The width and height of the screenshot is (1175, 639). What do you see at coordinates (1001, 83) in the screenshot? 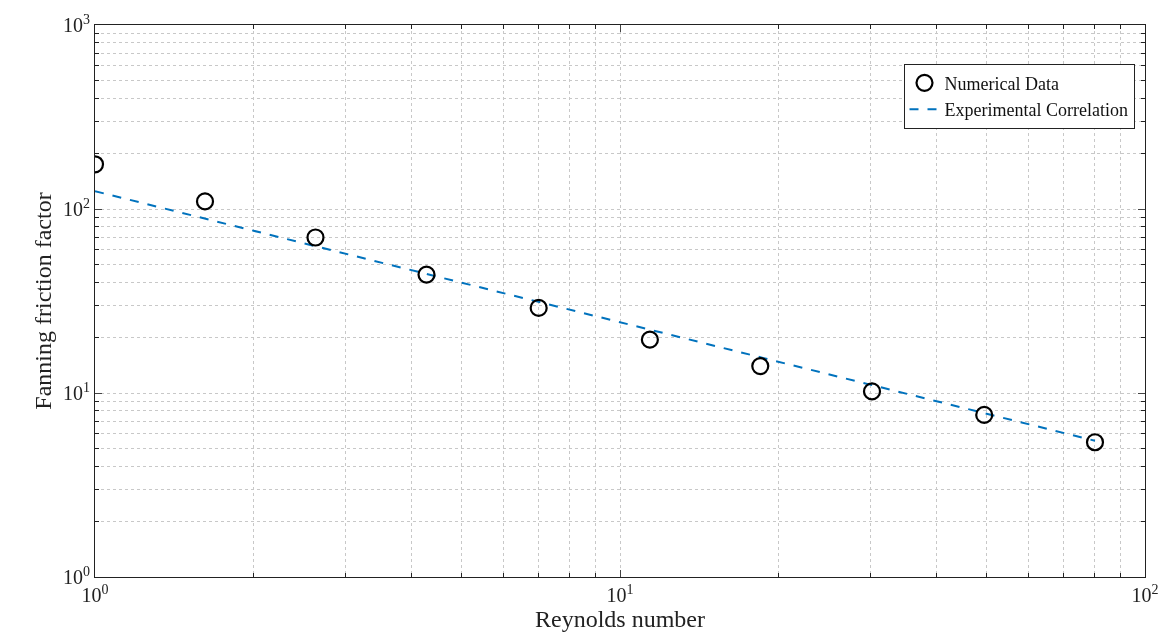
I see `legend-label: Numerical Data` at bounding box center [1001, 83].